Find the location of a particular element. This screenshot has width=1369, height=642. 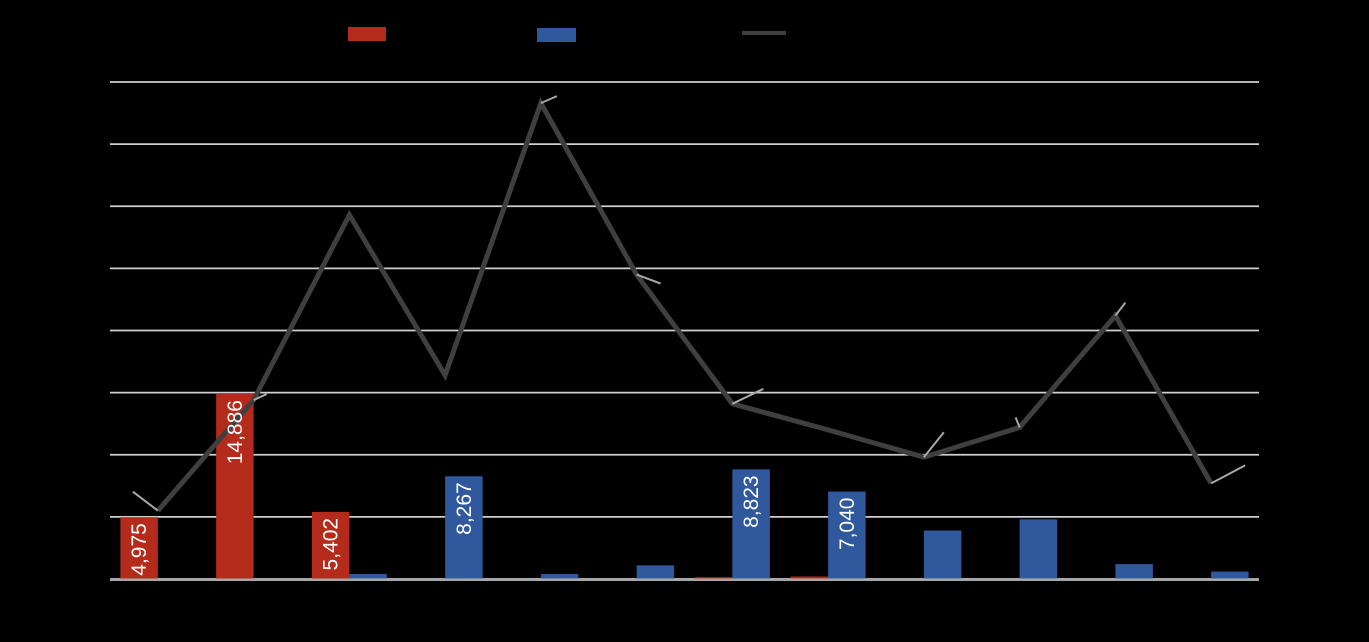

bar-data-label: 14,886 is located at coordinates (235, 432).